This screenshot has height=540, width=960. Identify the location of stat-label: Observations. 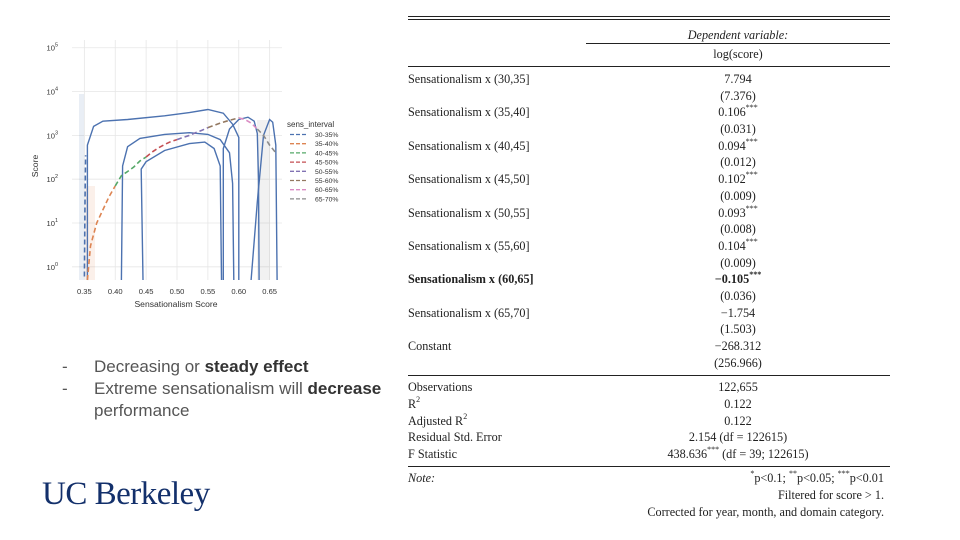
(440, 387).